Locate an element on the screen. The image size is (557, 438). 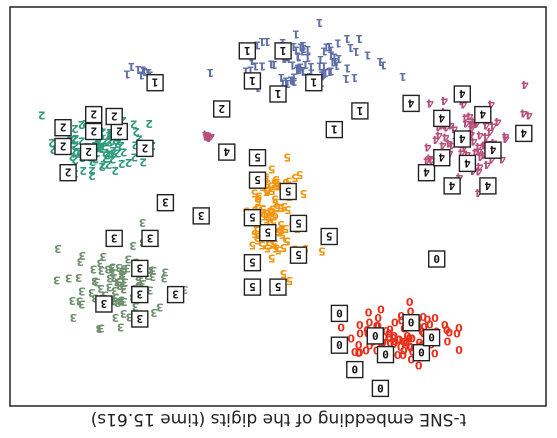
thumbnail-digit: 0 is located at coordinates (385, 354).